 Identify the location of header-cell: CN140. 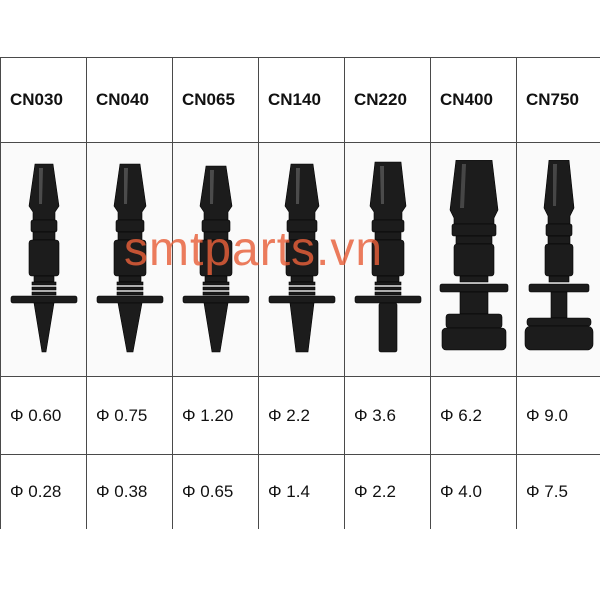
(301, 100).